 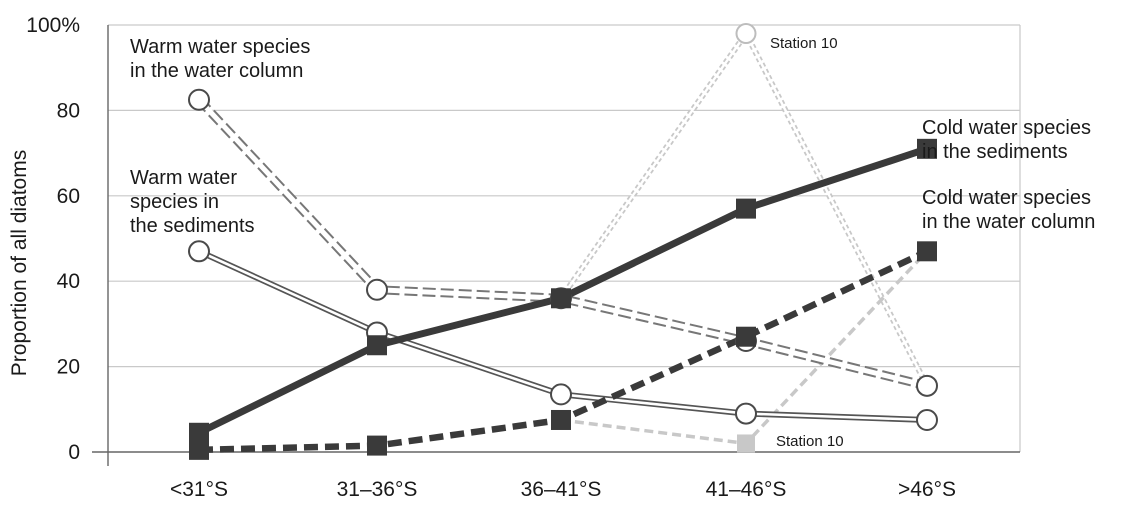 I want to click on y-tick-label: 0, so click(x=74, y=452).